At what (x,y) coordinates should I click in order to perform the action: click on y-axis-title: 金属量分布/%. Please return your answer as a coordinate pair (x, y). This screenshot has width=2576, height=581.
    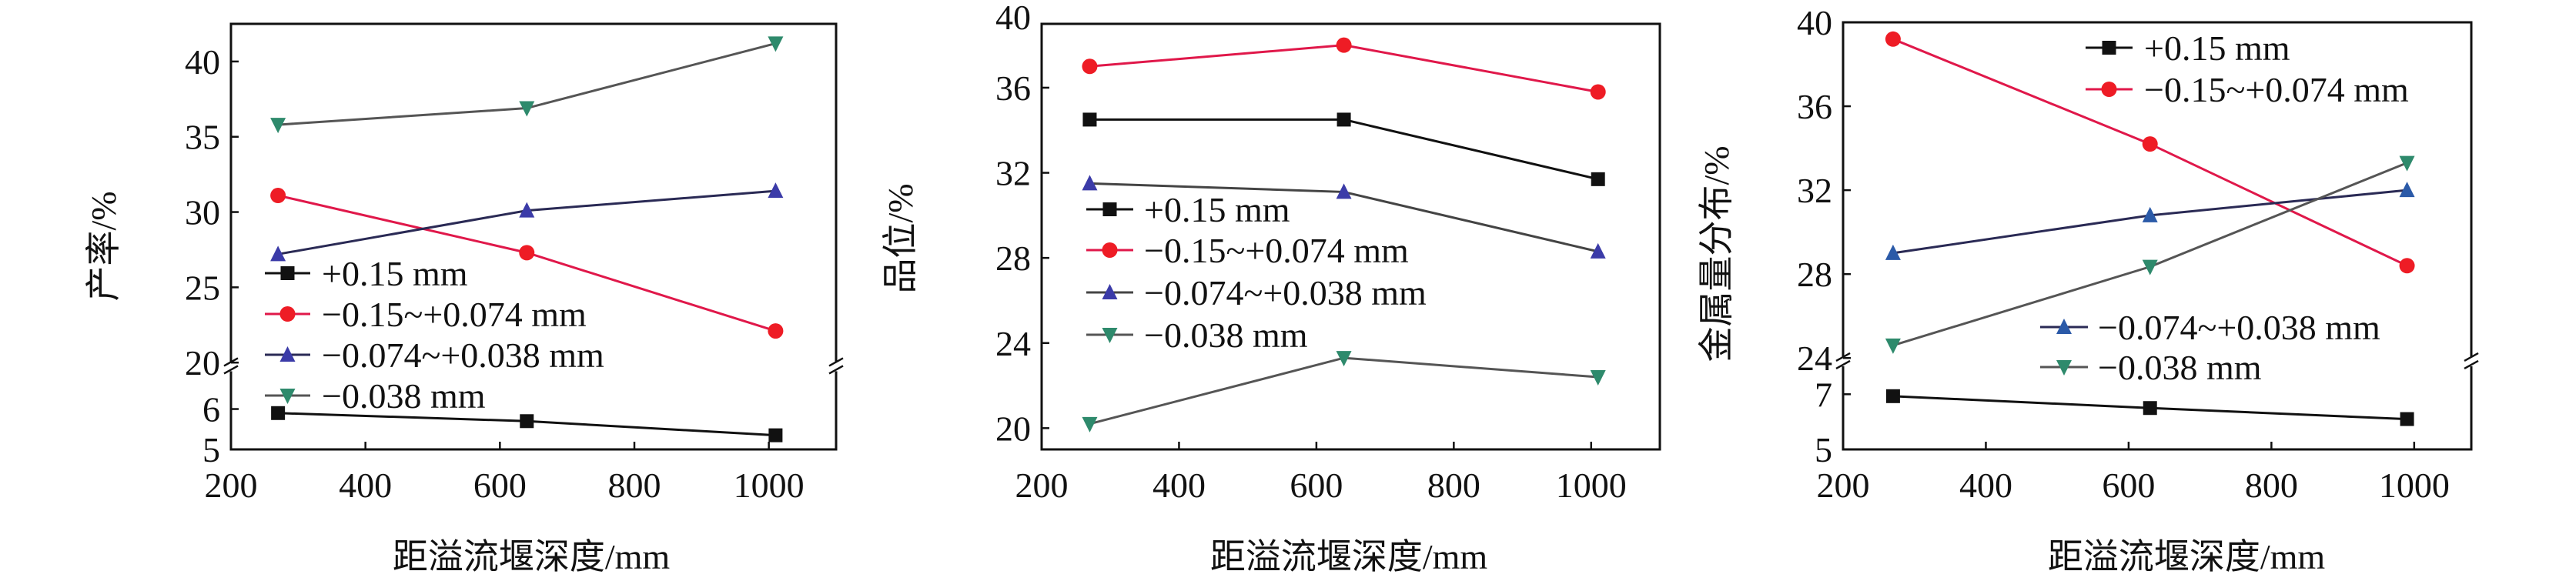
    Looking at the image, I should click on (1717, 254).